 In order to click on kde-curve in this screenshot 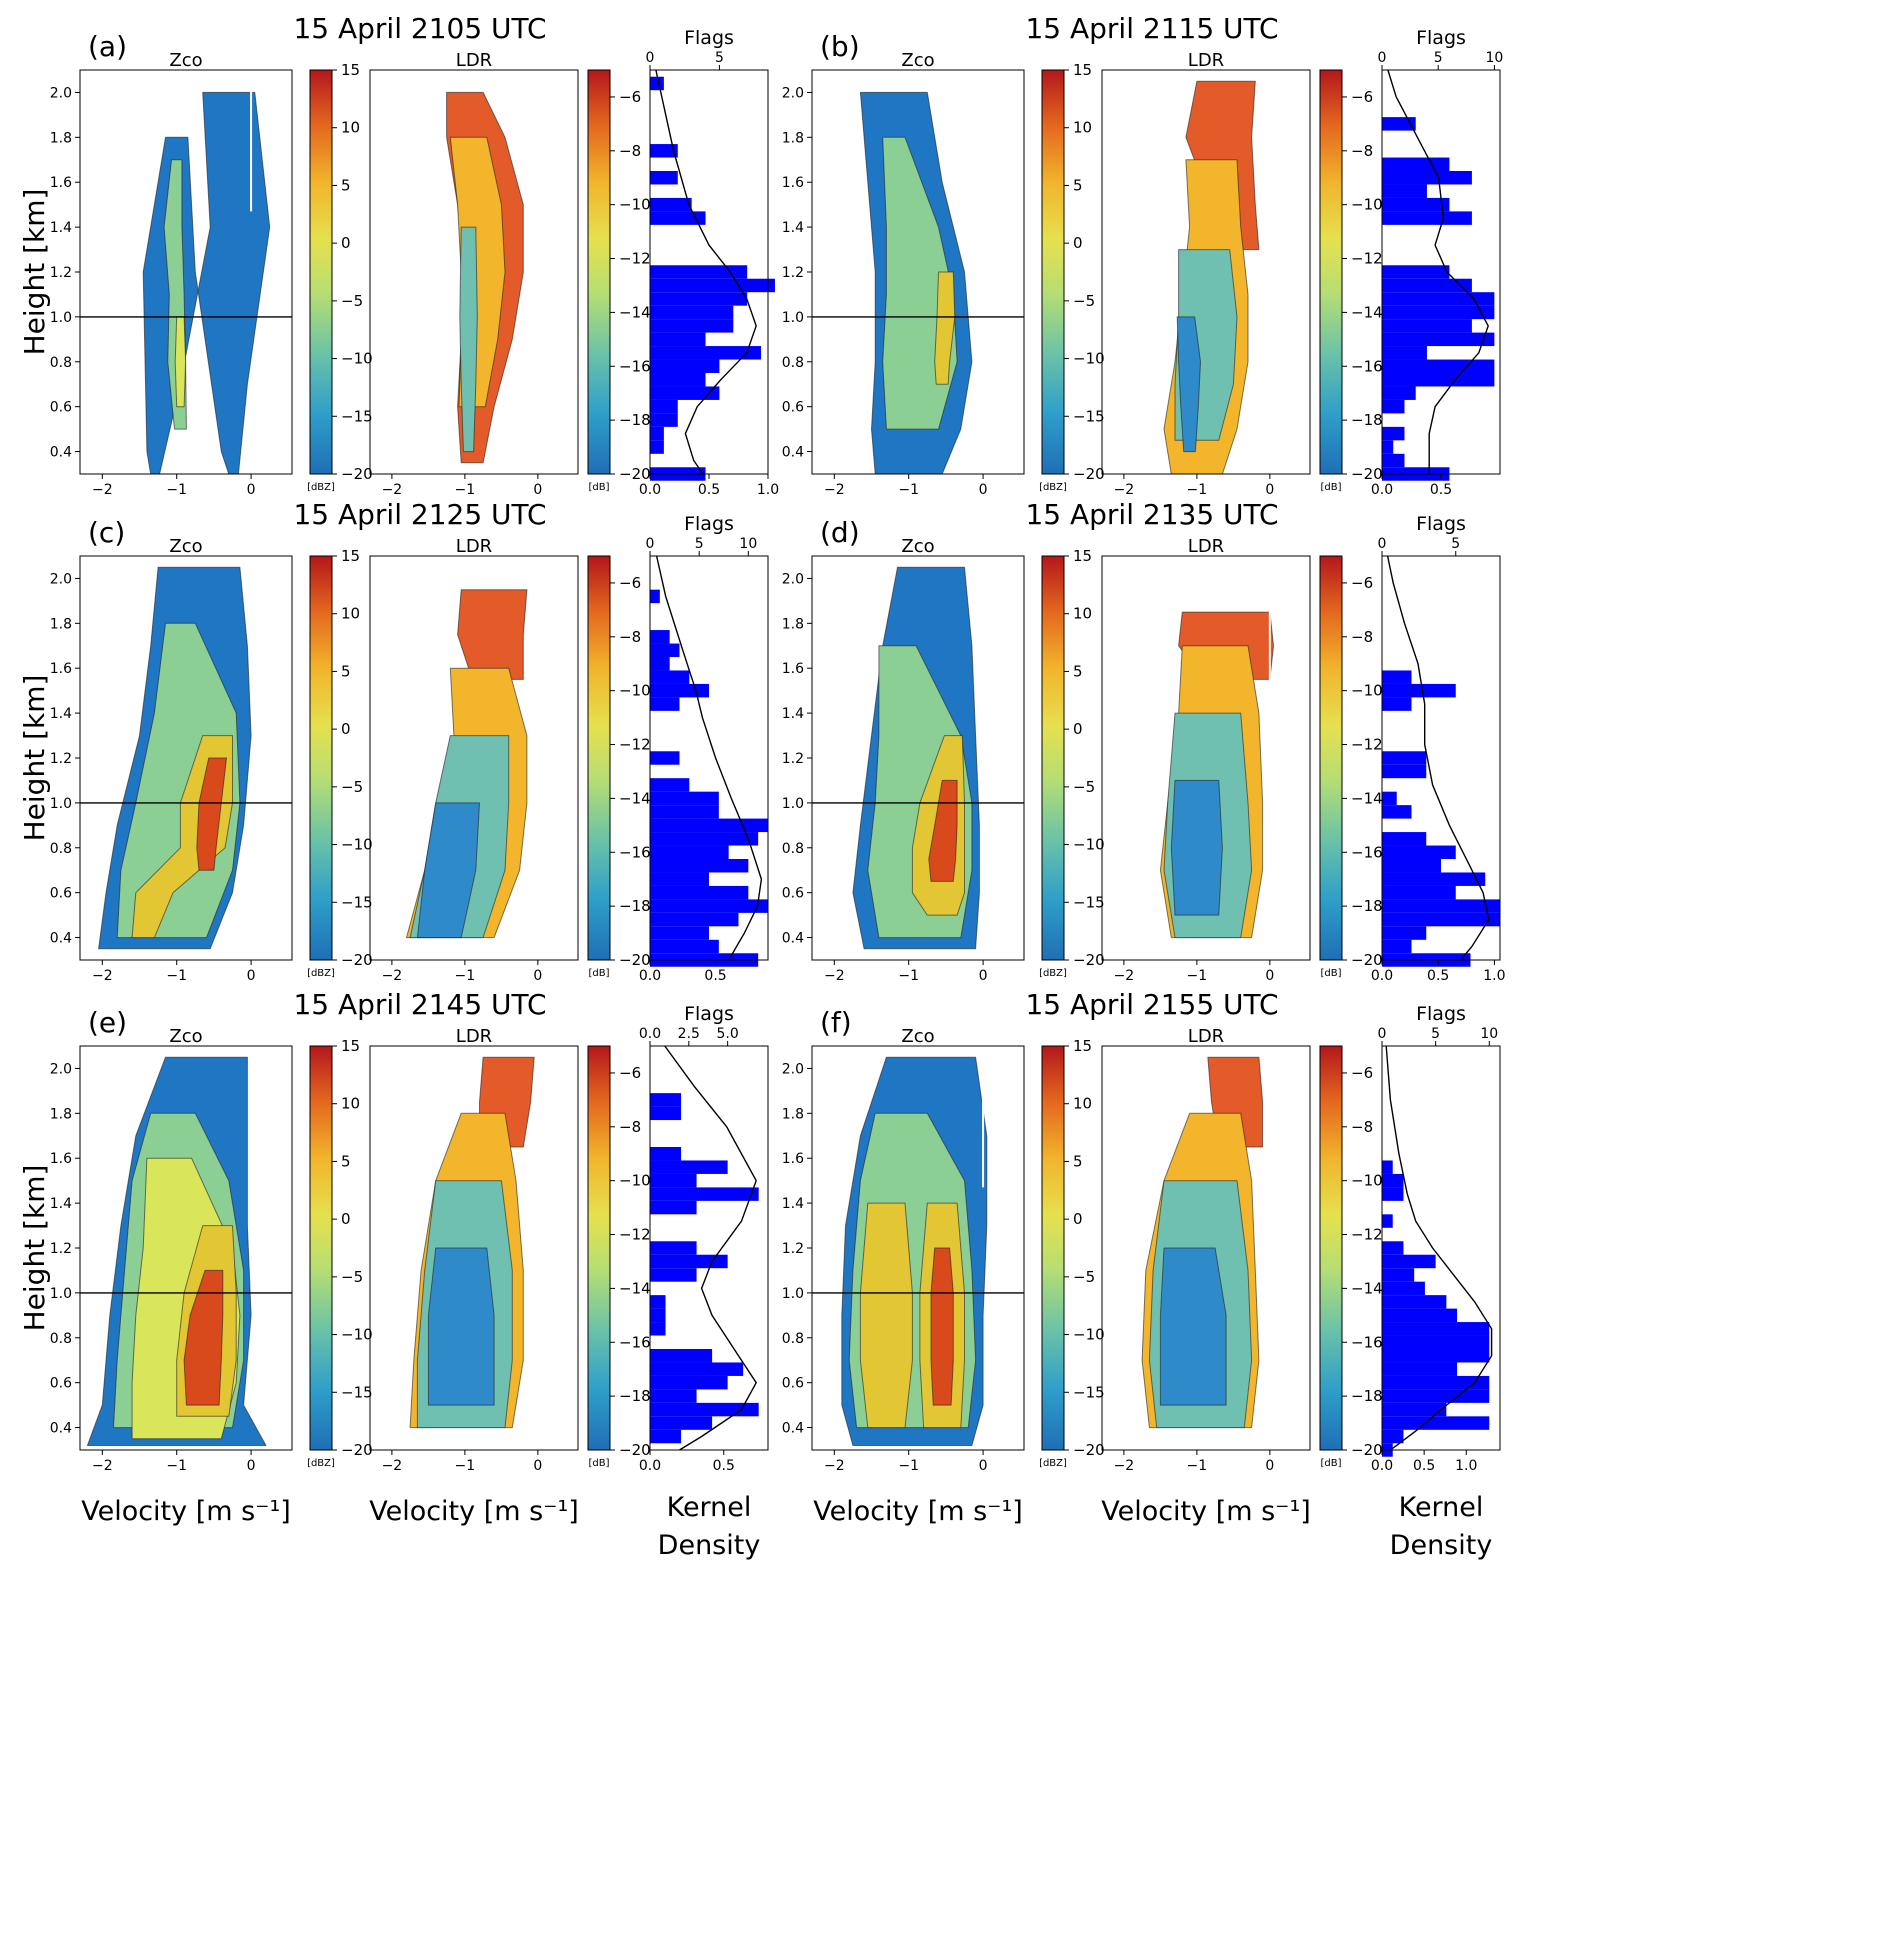, I will do `click(1438, 271)`.